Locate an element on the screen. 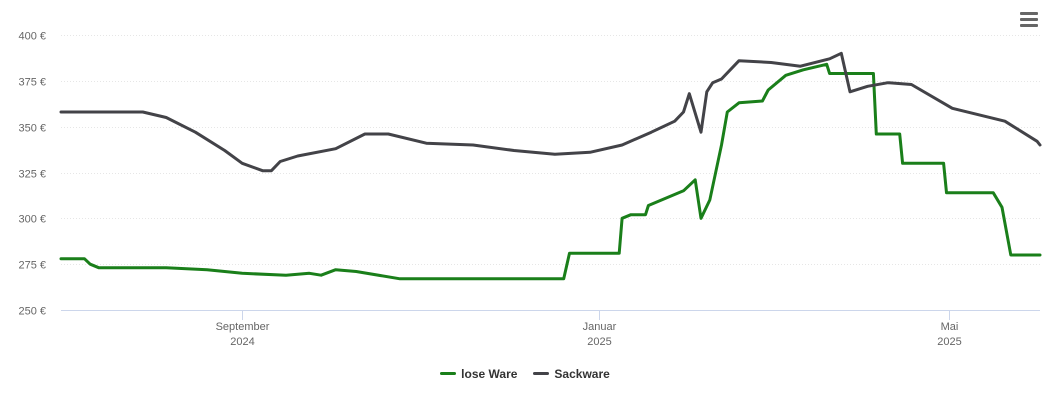 The image size is (1050, 400). y-axis: 250 € 275 € 300 € 325 € 350 € 375 € 400 € is located at coordinates (32, 174).